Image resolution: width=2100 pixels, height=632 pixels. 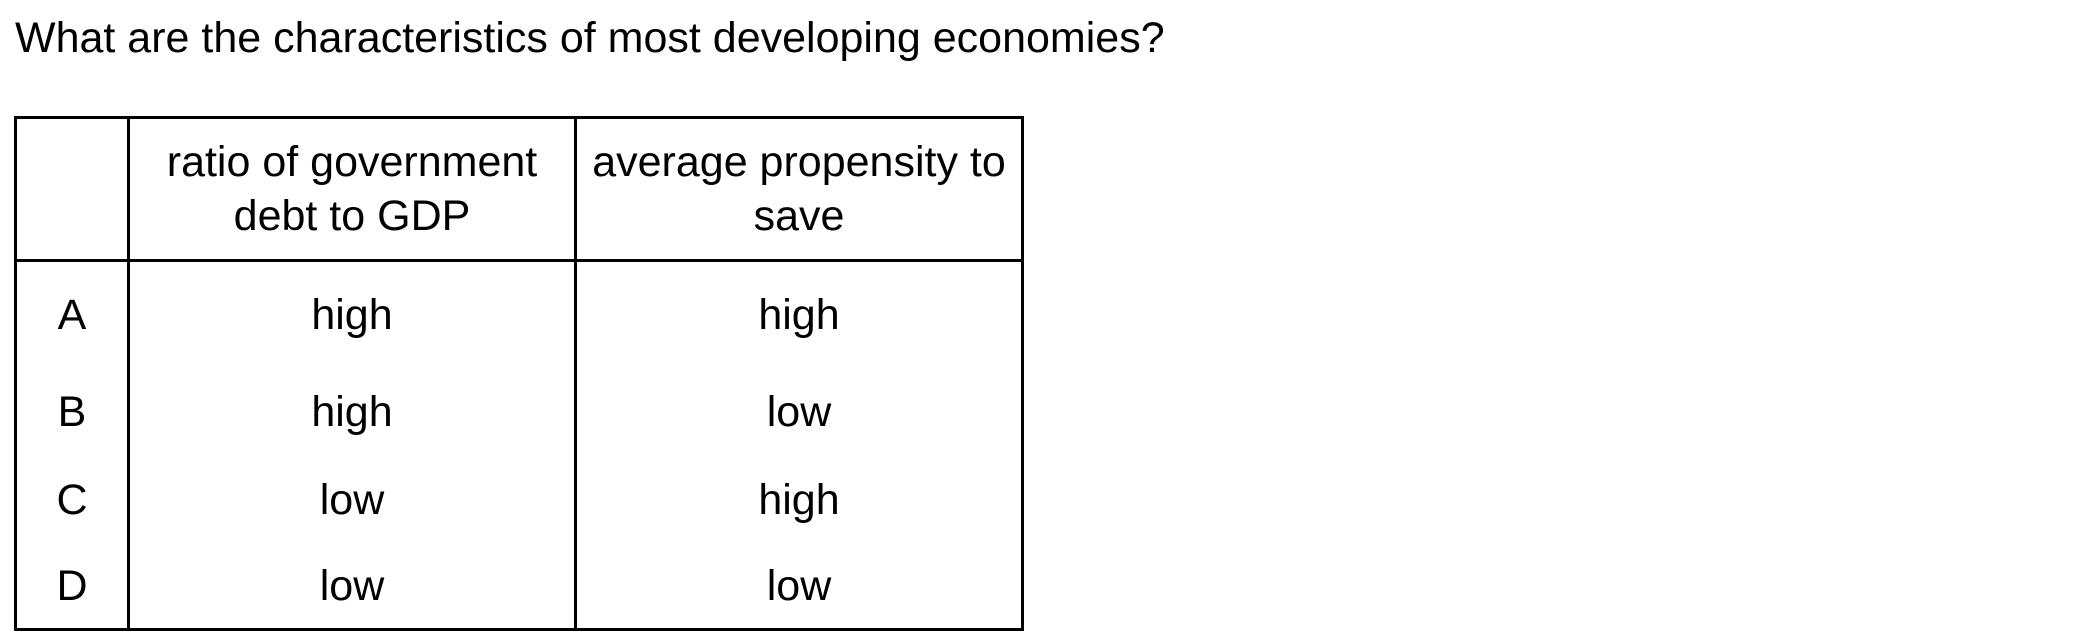 I want to click on table-row: B high low, so click(x=519, y=412).